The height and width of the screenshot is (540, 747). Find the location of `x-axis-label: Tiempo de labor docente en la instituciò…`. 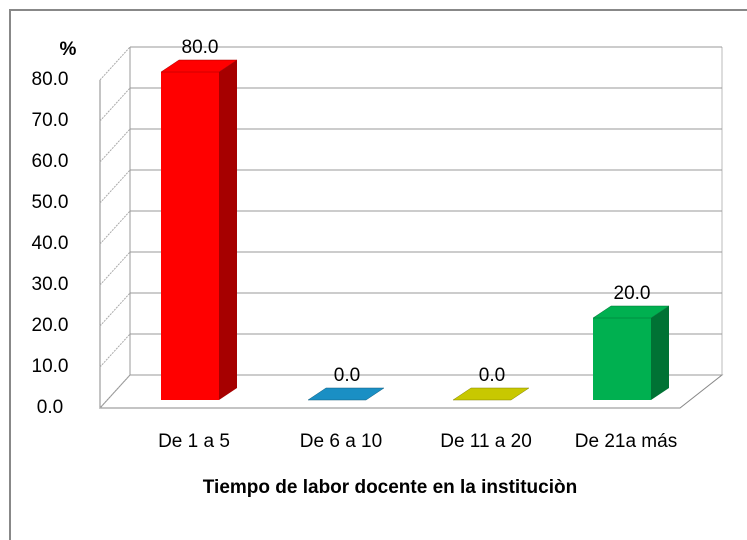

x-axis-label: Tiempo de labor docente en la instituciò… is located at coordinates (390, 487).